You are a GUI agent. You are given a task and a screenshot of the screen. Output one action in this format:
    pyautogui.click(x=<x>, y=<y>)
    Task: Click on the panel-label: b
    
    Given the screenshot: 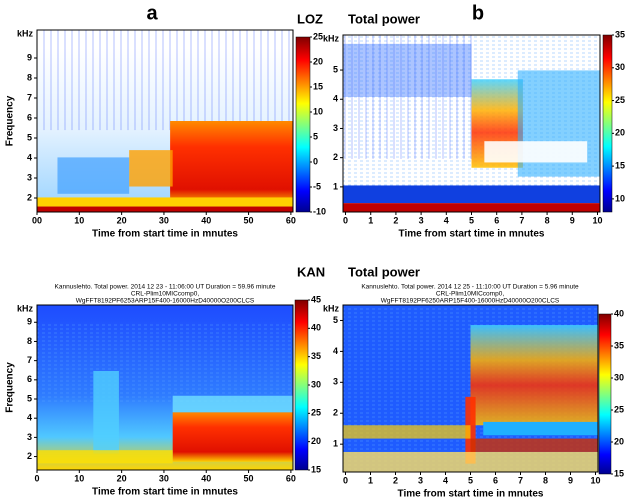 What is the action you would take?
    pyautogui.click(x=478, y=13)
    